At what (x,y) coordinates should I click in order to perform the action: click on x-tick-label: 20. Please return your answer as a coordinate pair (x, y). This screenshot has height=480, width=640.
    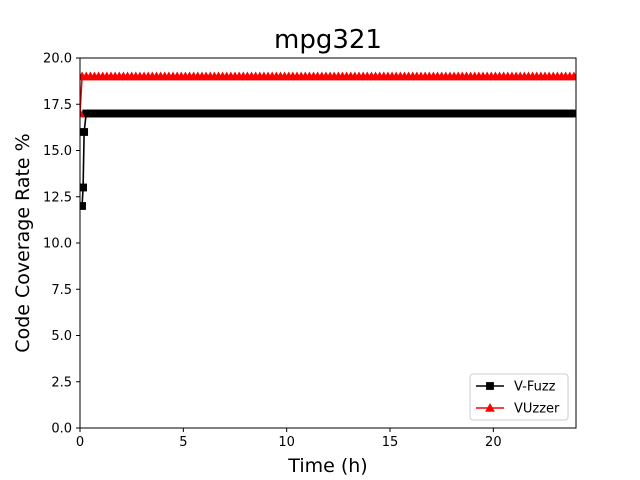
    Looking at the image, I should click on (493, 442).